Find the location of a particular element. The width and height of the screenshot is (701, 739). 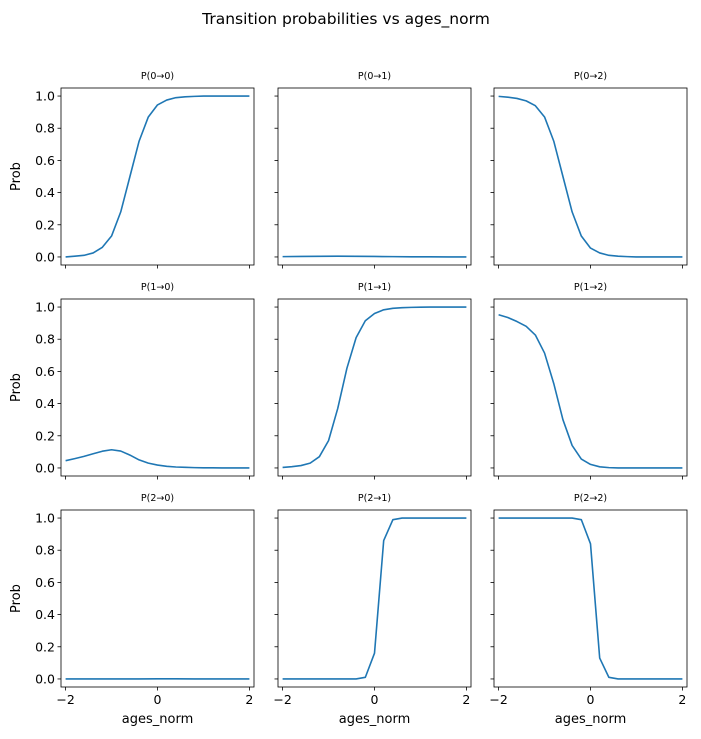

subplot-1-2: P(1→2) is located at coordinates (589, 381).